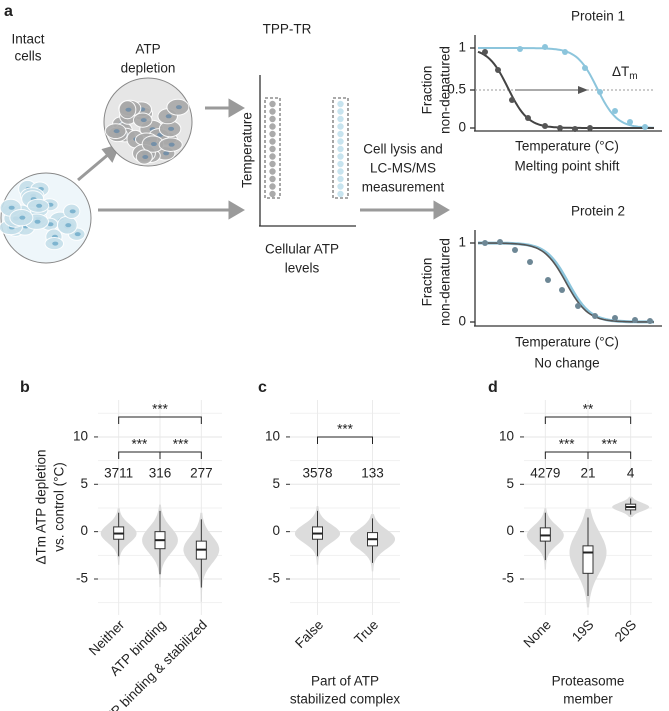 The width and height of the screenshot is (669, 711). Describe the element at coordinates (8, 11) in the screenshot. I see `panel-letter: a` at that location.